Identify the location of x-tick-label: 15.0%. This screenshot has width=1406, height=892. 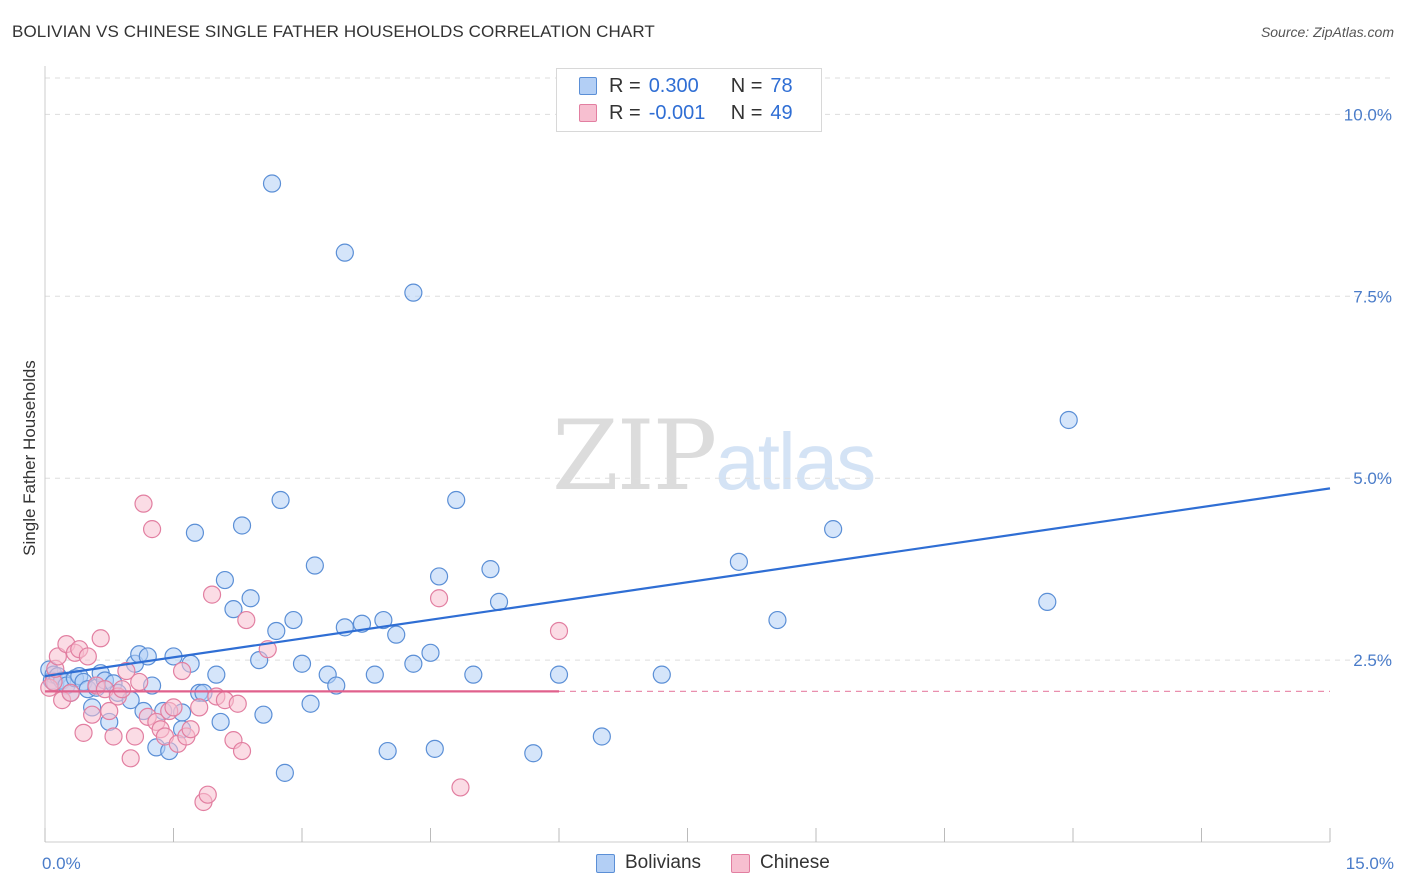
(1370, 863).